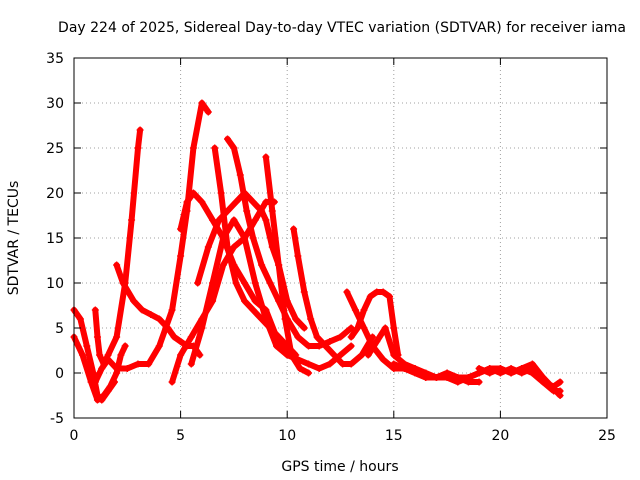  I want to click on y-tick-label: 35, so click(55, 59).